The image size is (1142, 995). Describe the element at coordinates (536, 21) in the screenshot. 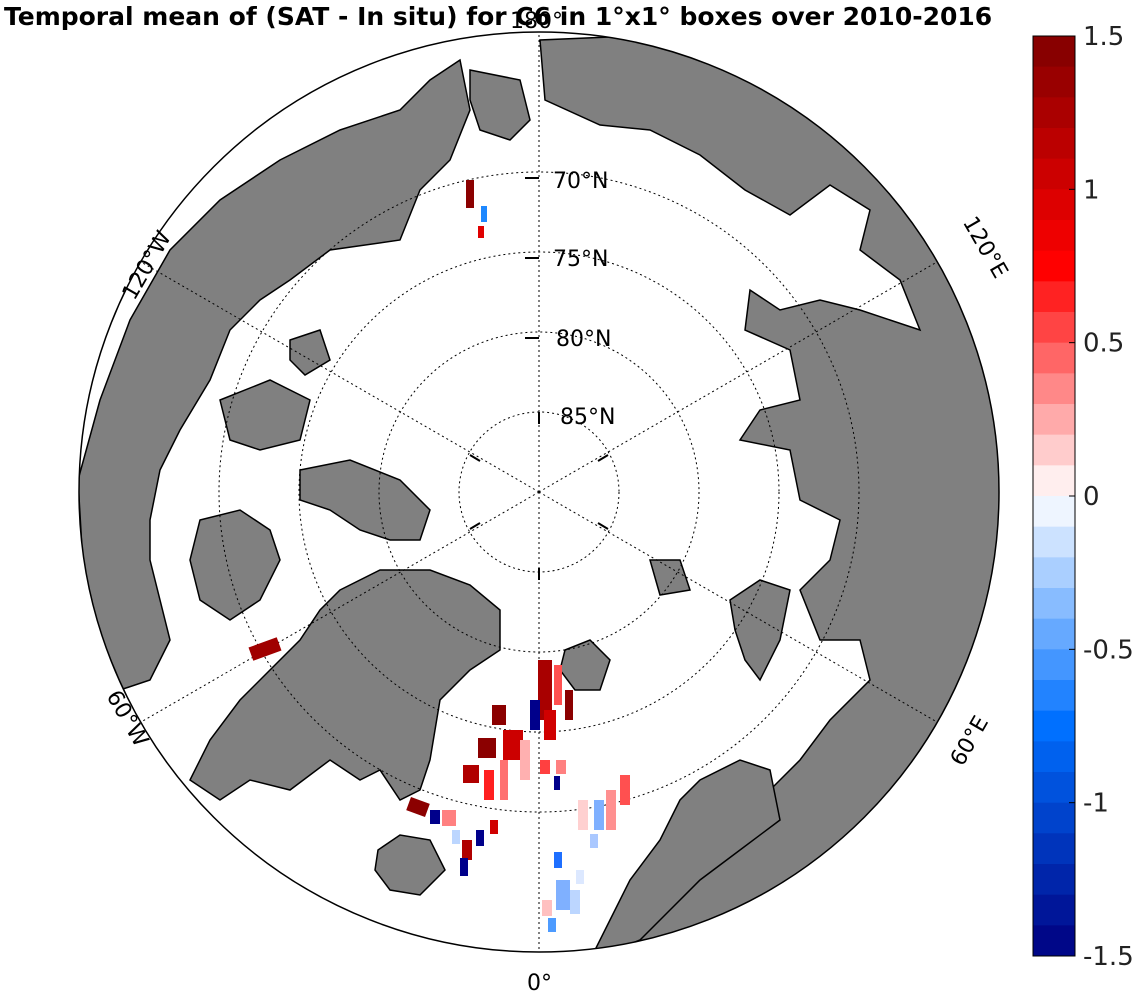

I see `lon-label-180: 180°` at that location.